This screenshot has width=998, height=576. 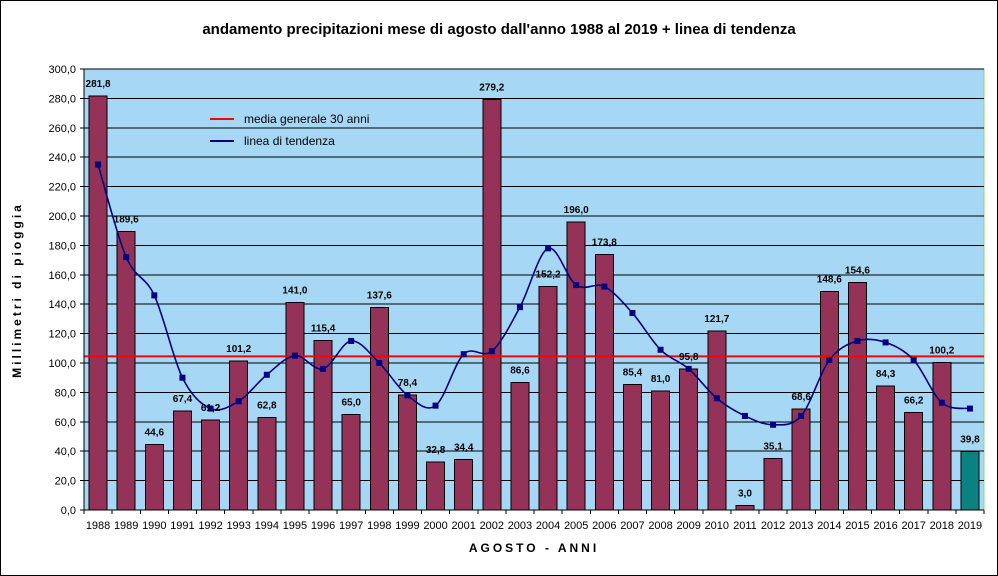 What do you see at coordinates (688, 526) in the screenshot?
I see `x-tick-label: 2009` at bounding box center [688, 526].